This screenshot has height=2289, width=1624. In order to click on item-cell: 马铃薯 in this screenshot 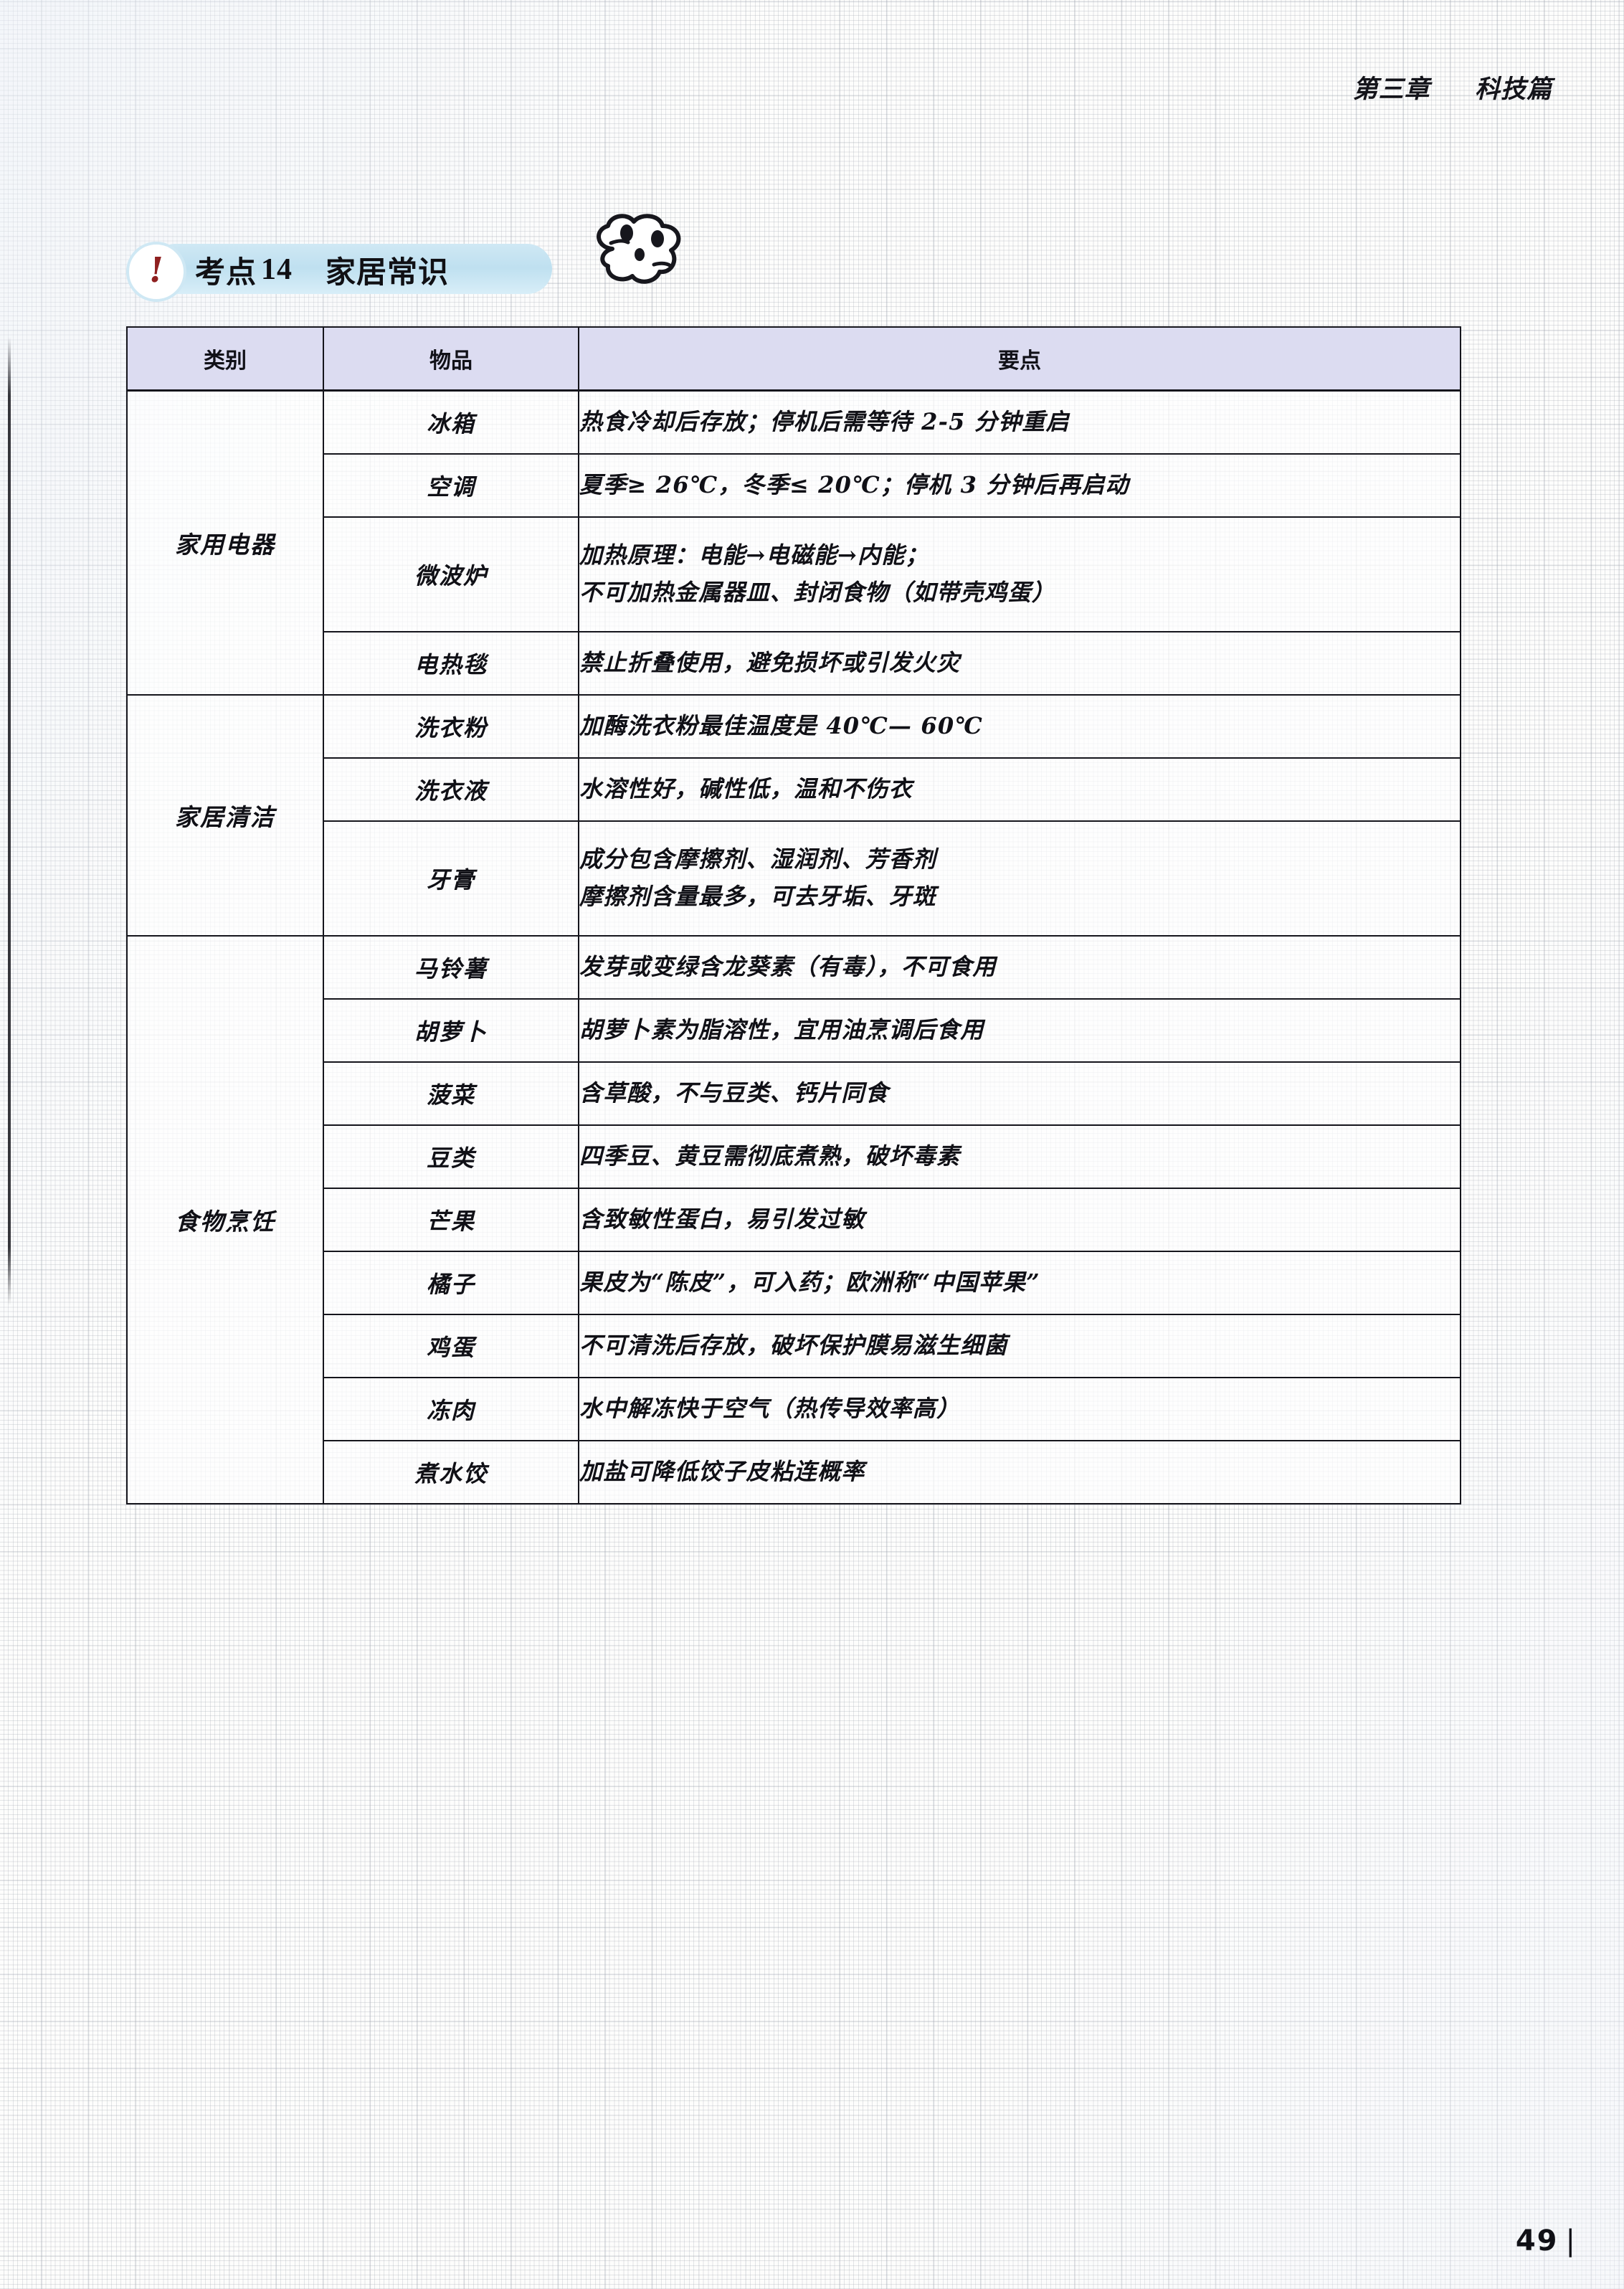, I will do `click(451, 967)`.